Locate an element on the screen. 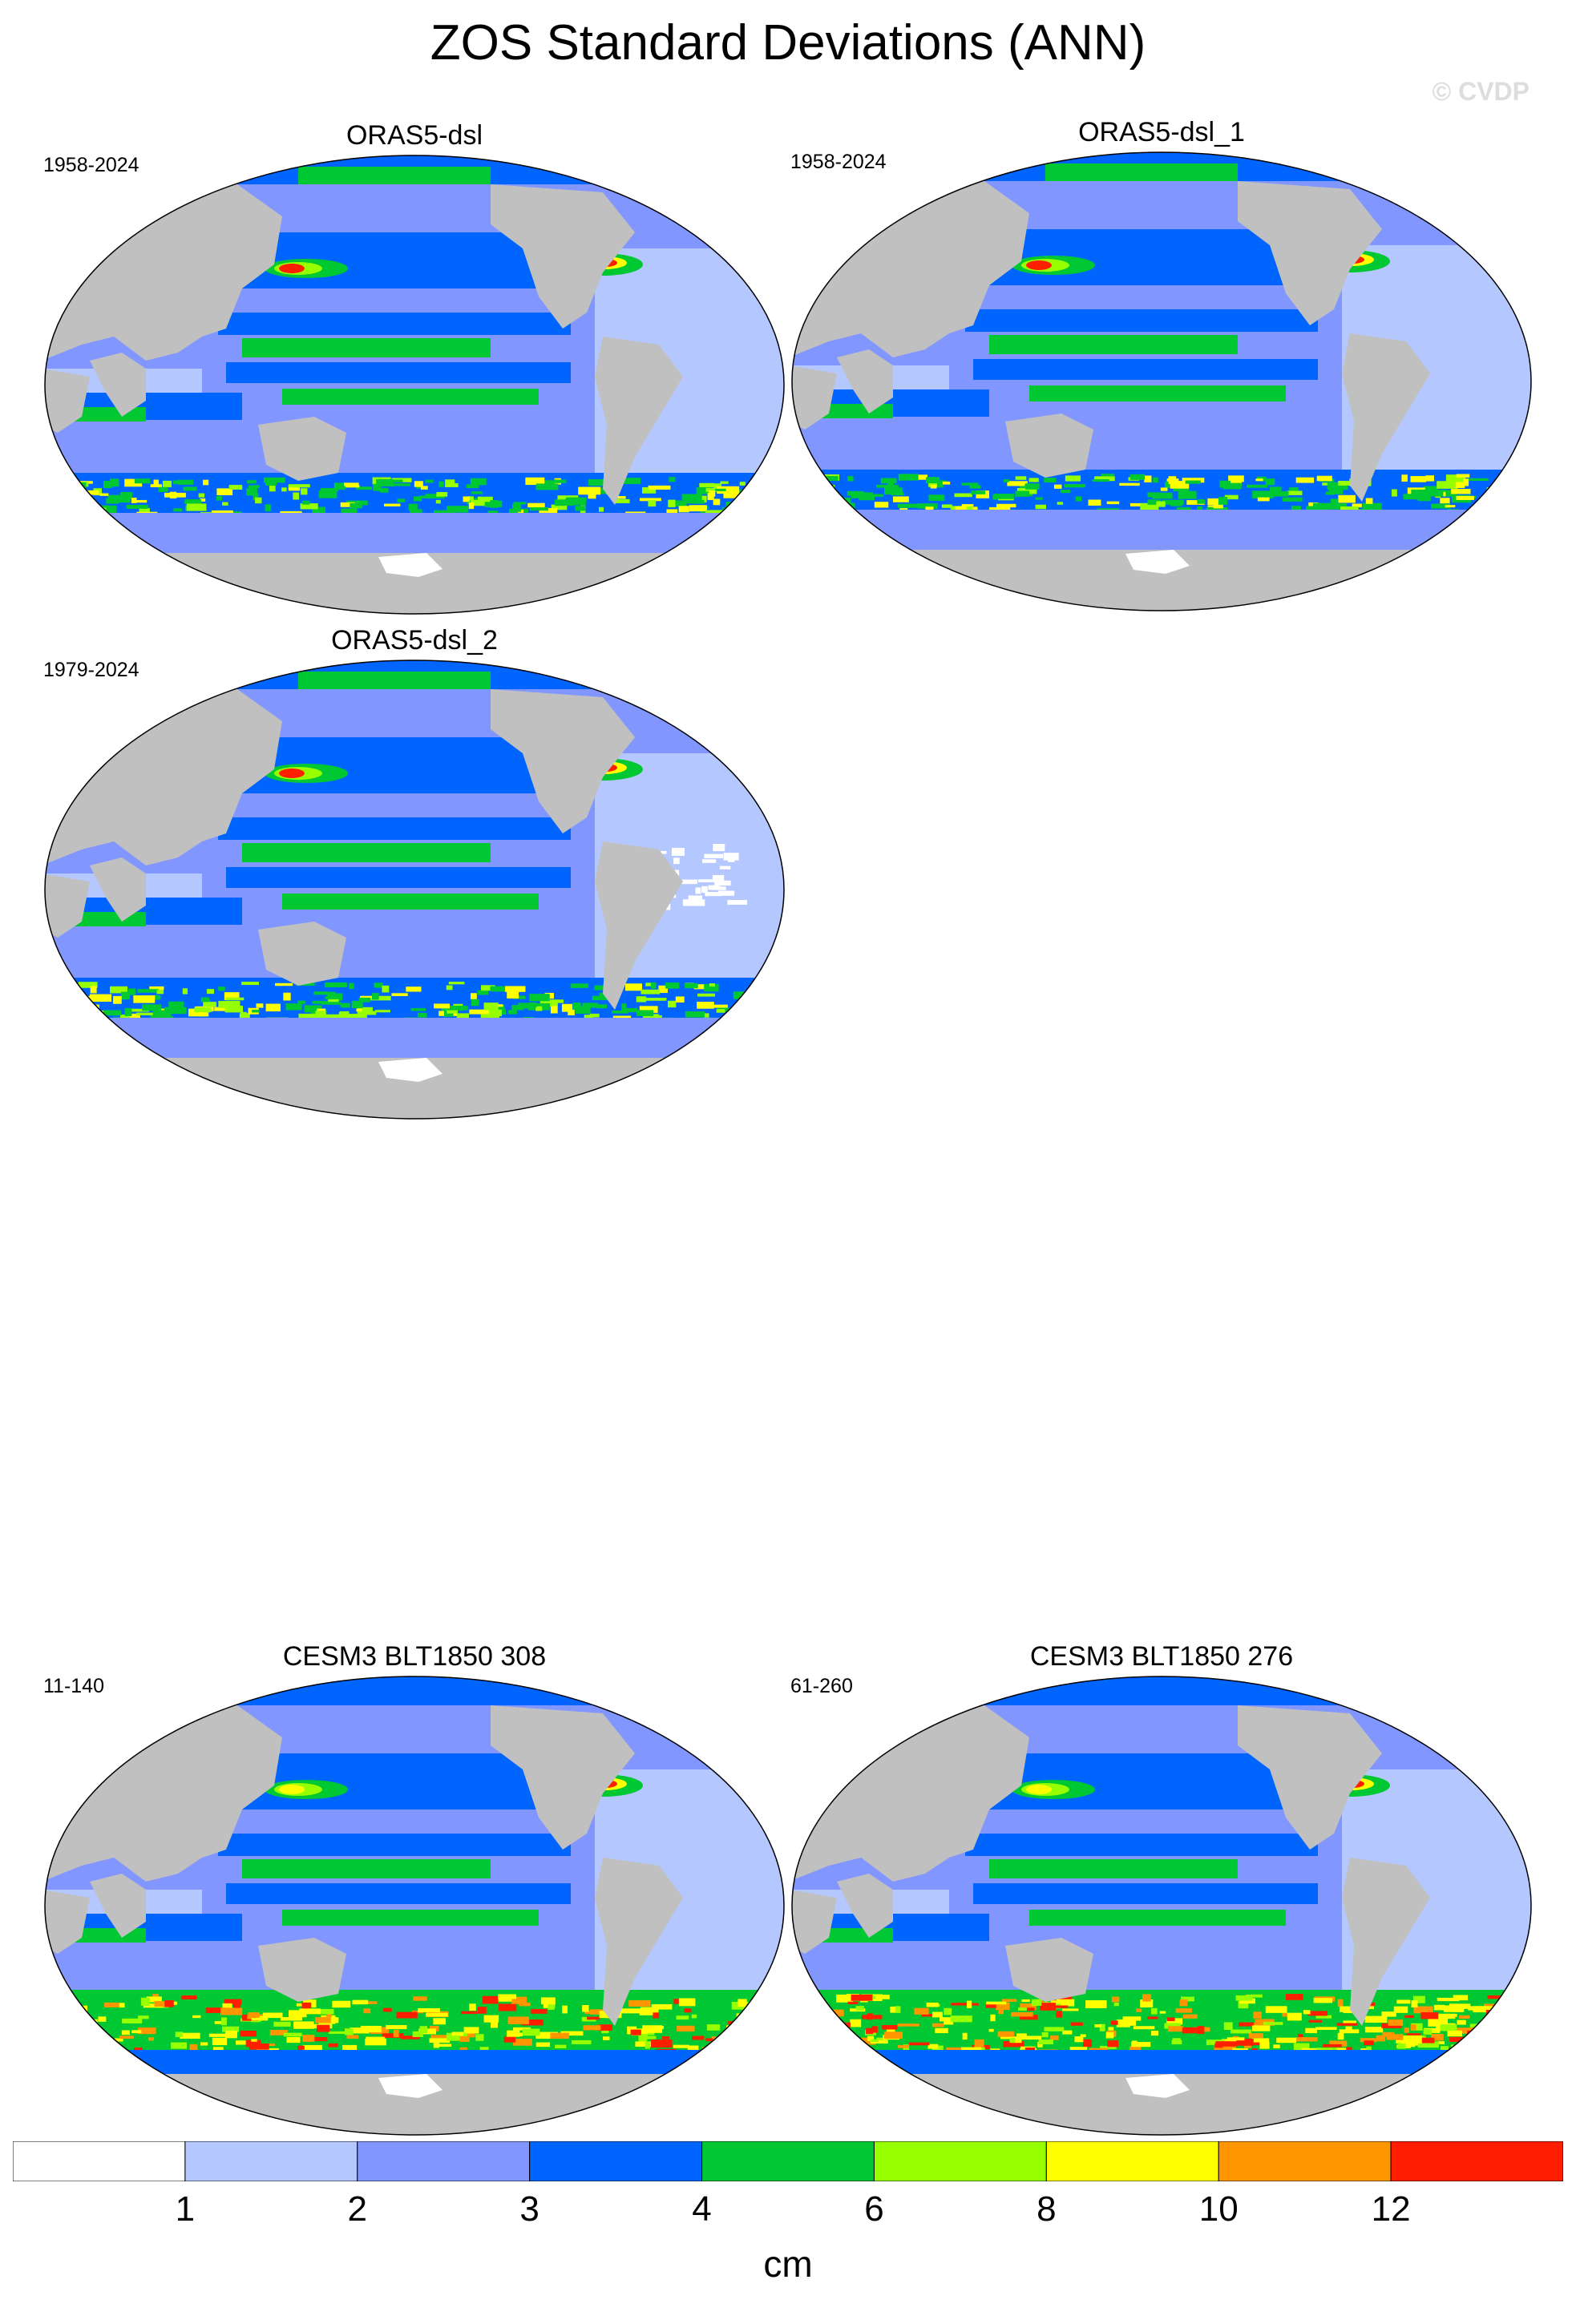  africa-land is located at coordinates (67, 906).